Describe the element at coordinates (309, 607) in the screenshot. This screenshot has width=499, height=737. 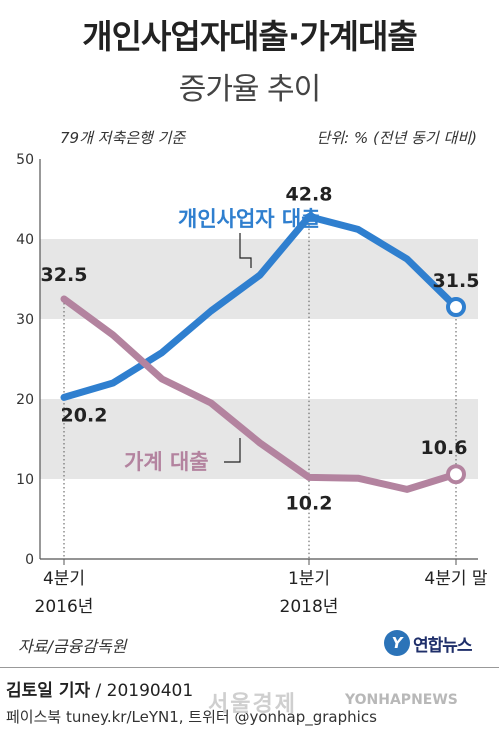
I see `x-tick-label: 2018년` at that location.